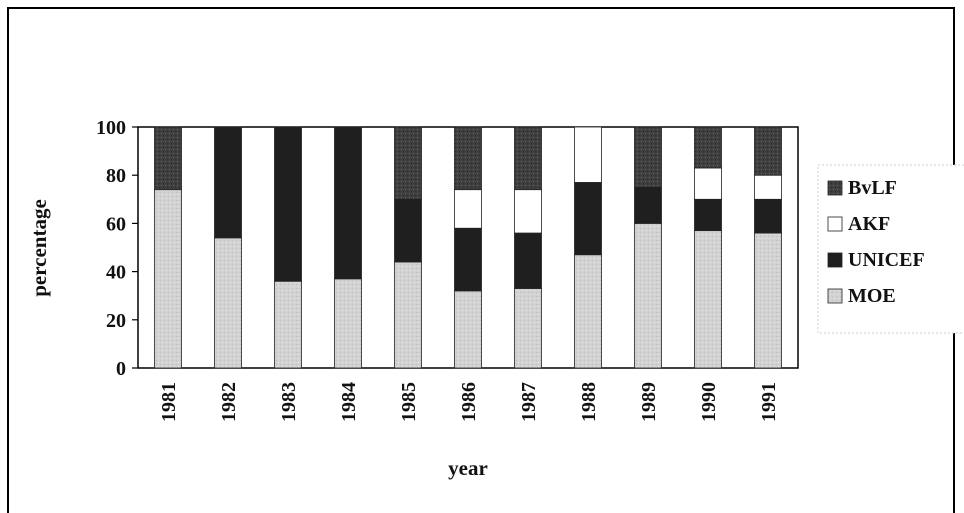  Describe the element at coordinates (169, 402) in the screenshot. I see `x-tick-label: 1981` at that location.